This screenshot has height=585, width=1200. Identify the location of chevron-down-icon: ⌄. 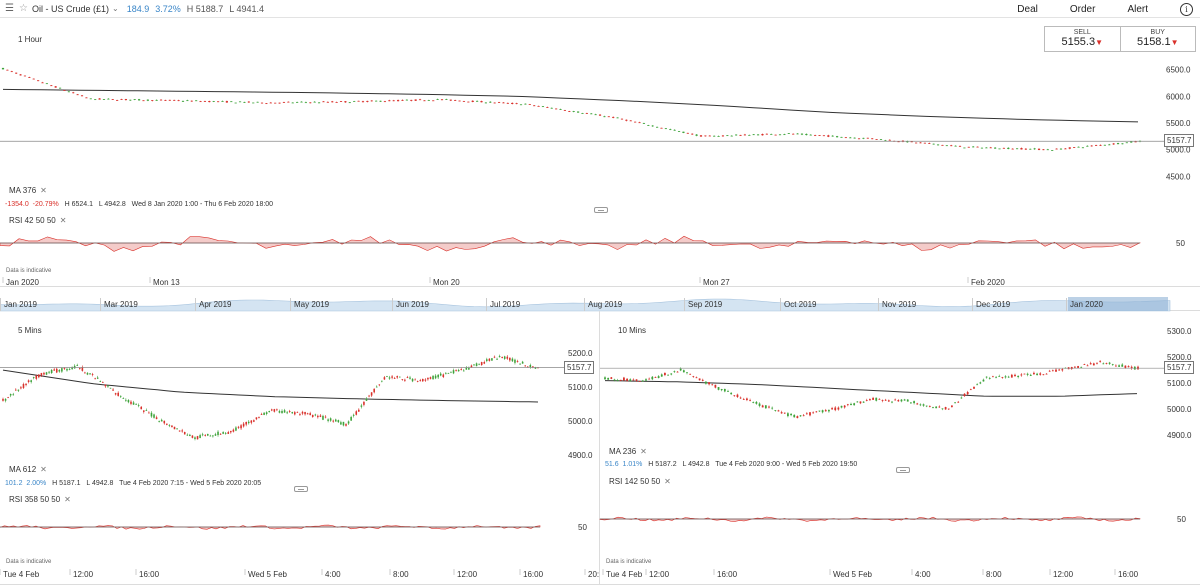
(115, 8).